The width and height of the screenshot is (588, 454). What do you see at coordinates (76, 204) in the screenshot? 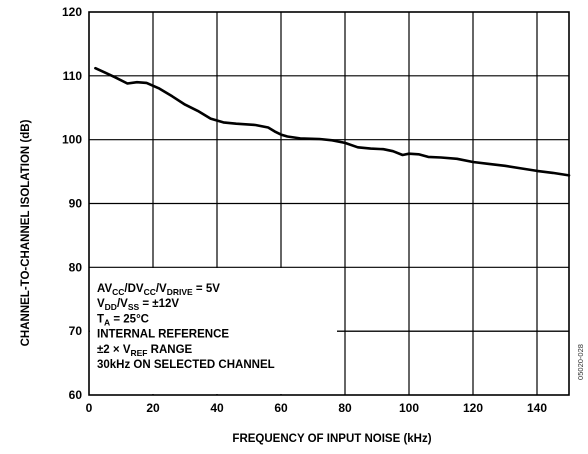
I see `y-tick-label: 90` at bounding box center [76, 204].